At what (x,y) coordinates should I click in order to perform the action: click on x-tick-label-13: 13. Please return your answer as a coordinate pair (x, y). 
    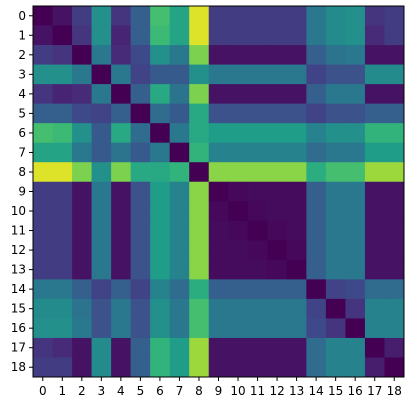
    Looking at the image, I should click on (296, 391).